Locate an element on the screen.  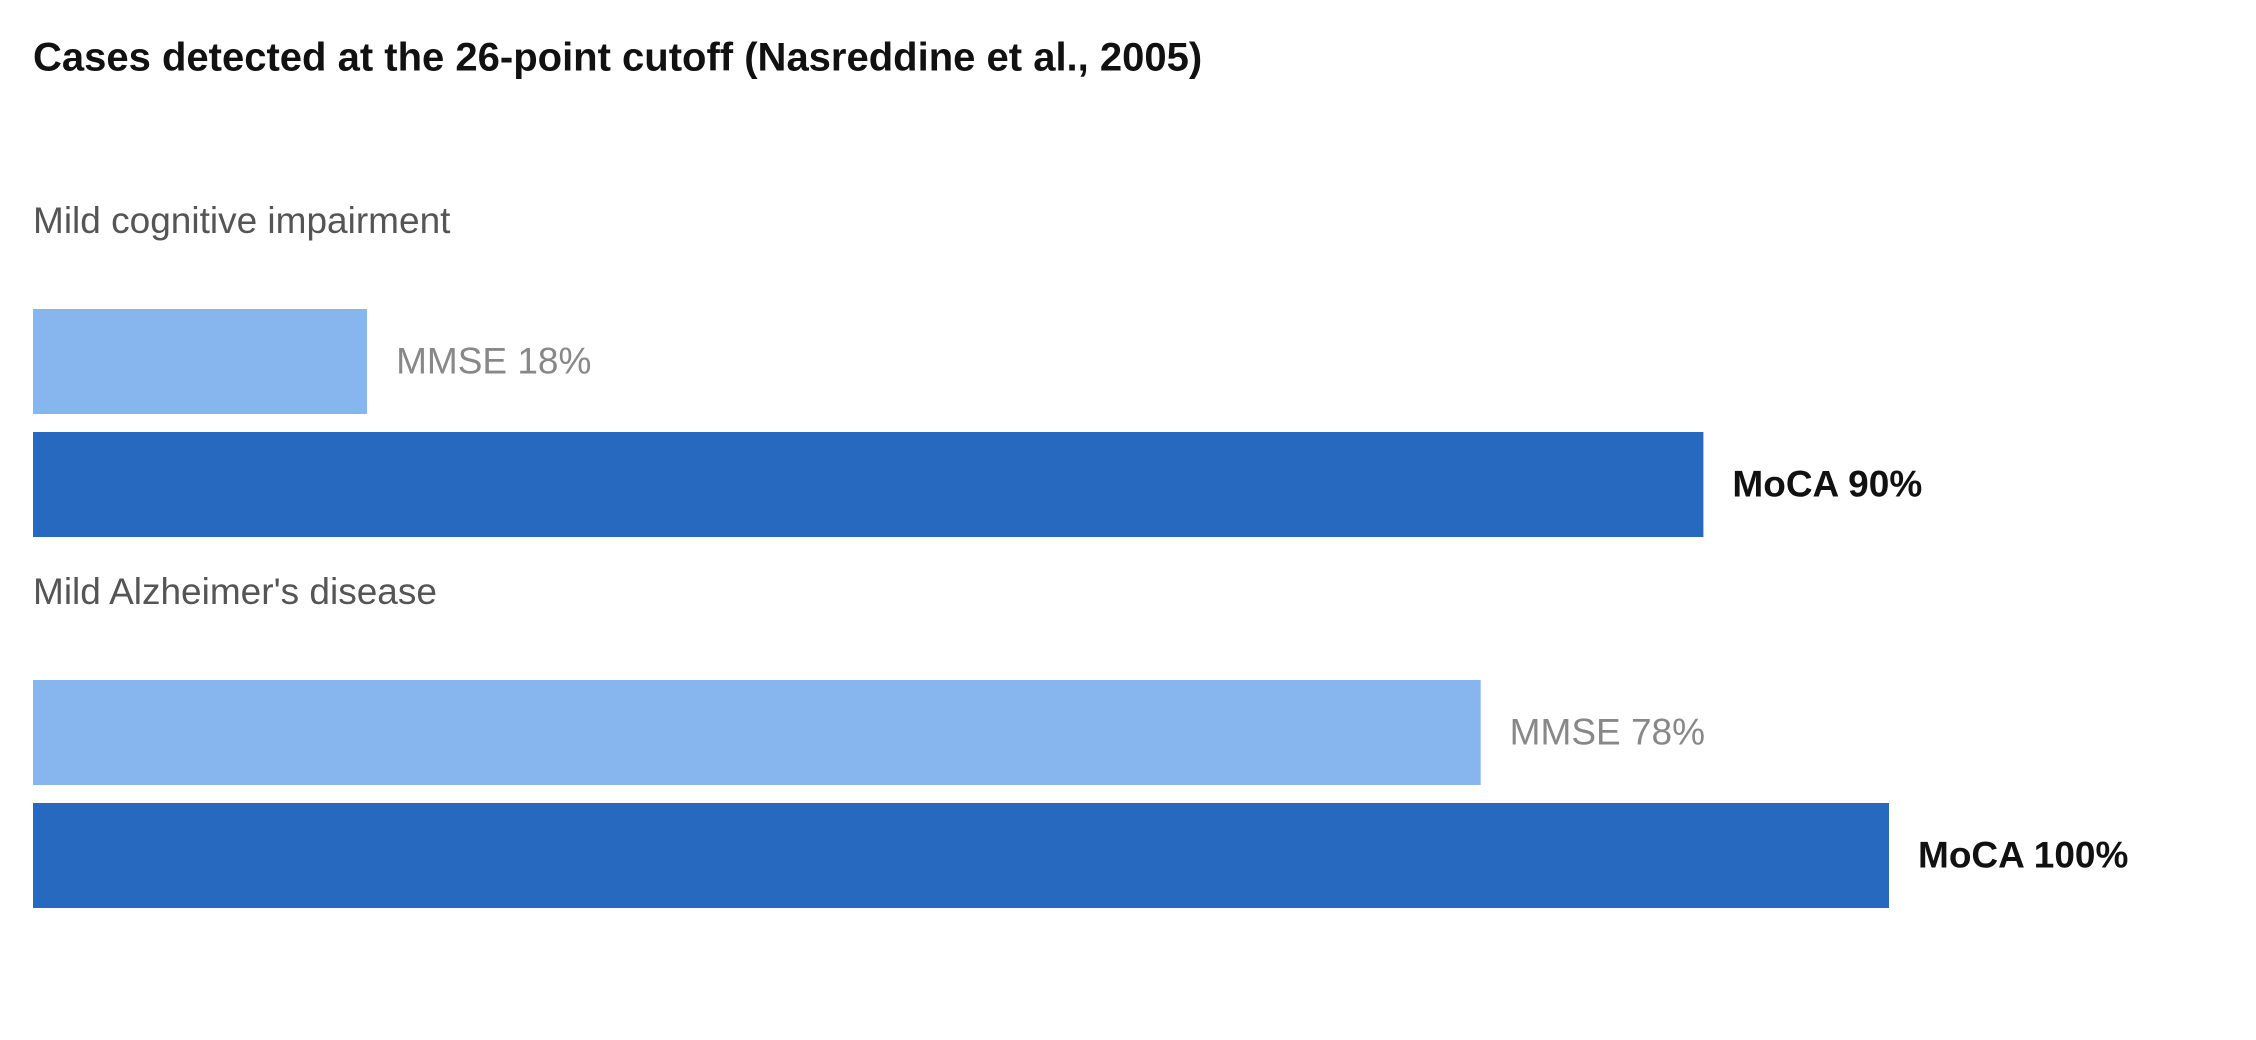
value-label: MMSE 18% is located at coordinates (493, 360).